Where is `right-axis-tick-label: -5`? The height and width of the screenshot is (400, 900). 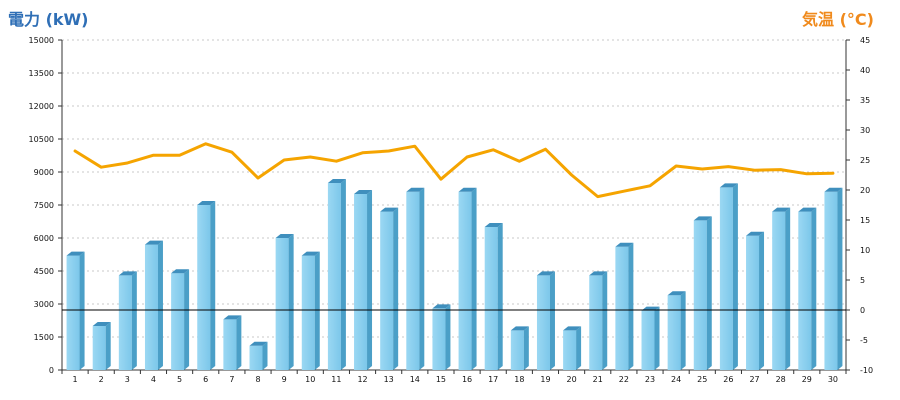 right-axis-tick-label: -5 is located at coordinates (864, 340).